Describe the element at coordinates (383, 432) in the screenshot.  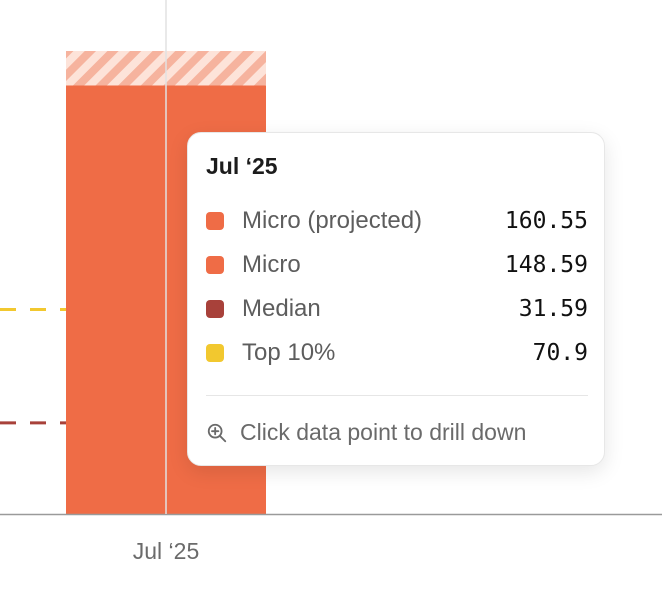
I see `drill-down-hint-text: Click data point to drill down` at that location.